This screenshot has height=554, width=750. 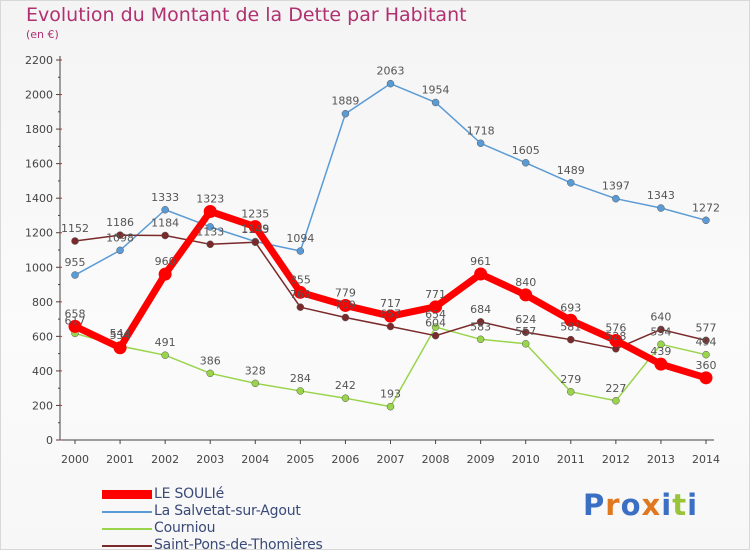 What do you see at coordinates (571, 459) in the screenshot?
I see `x-tick-label: 2011` at bounding box center [571, 459].